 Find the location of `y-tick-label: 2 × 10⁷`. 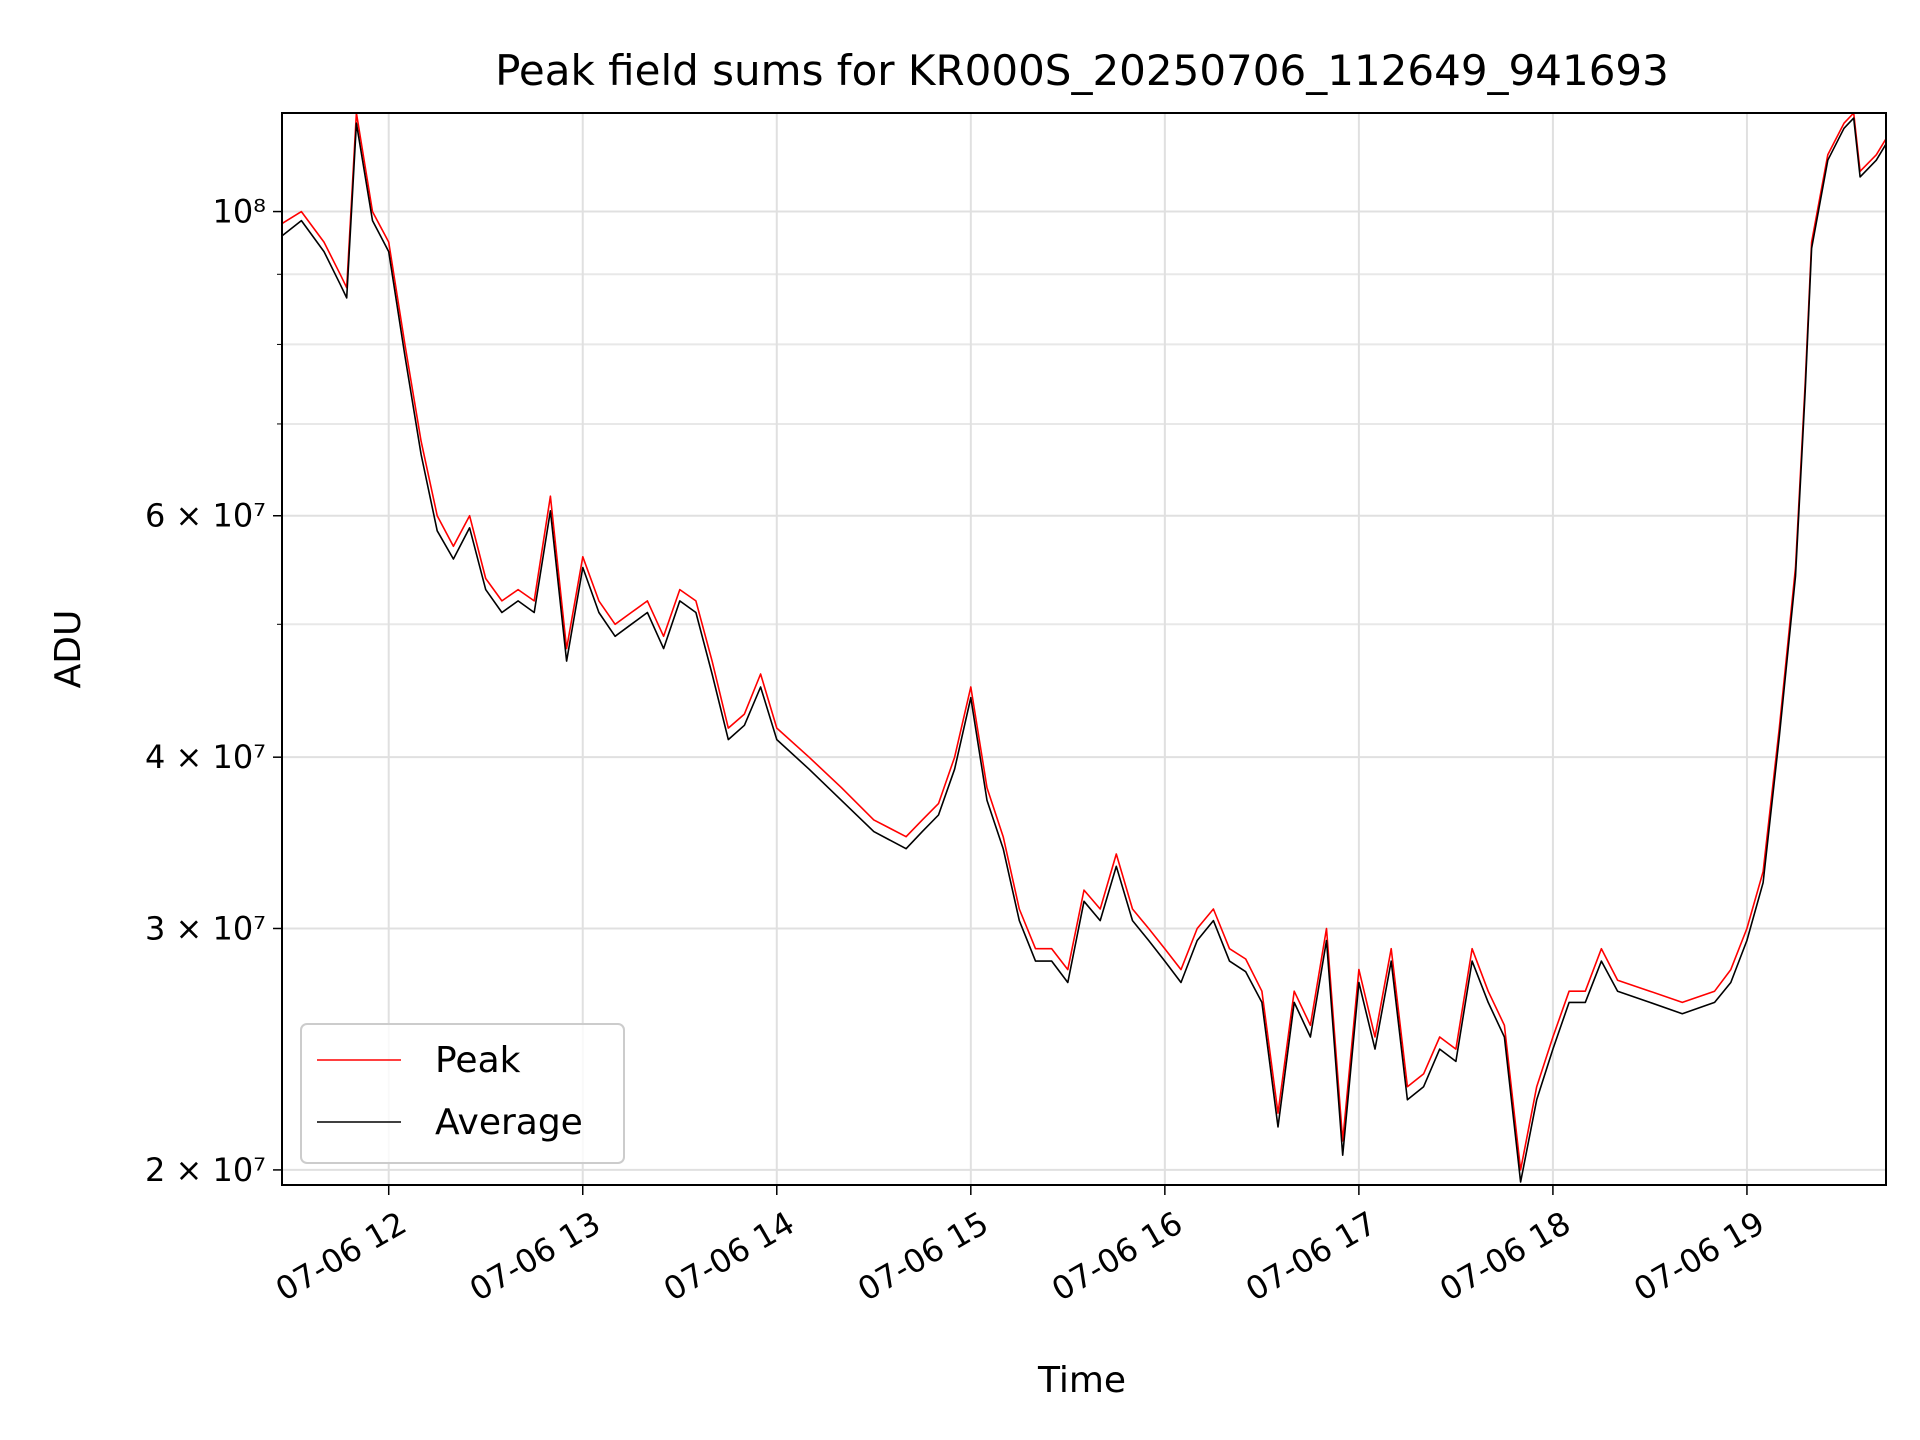

y-tick-label: 2 × 10⁷ is located at coordinates (205, 1170).